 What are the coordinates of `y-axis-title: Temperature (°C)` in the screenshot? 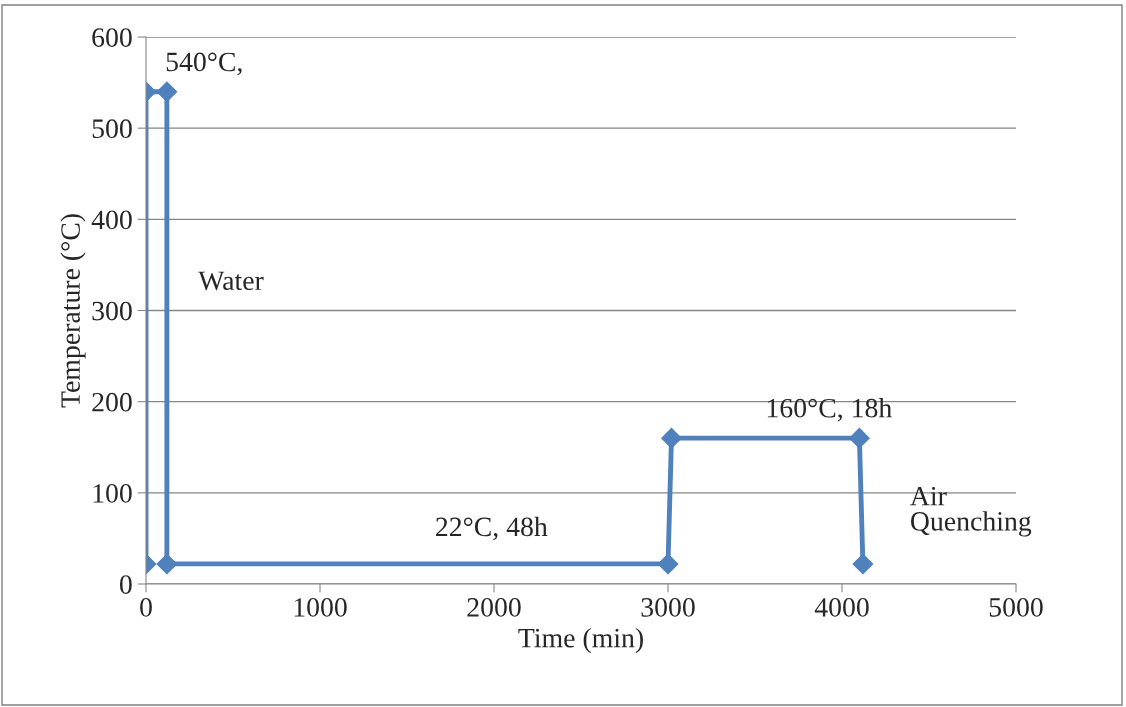 It's located at (73, 311).